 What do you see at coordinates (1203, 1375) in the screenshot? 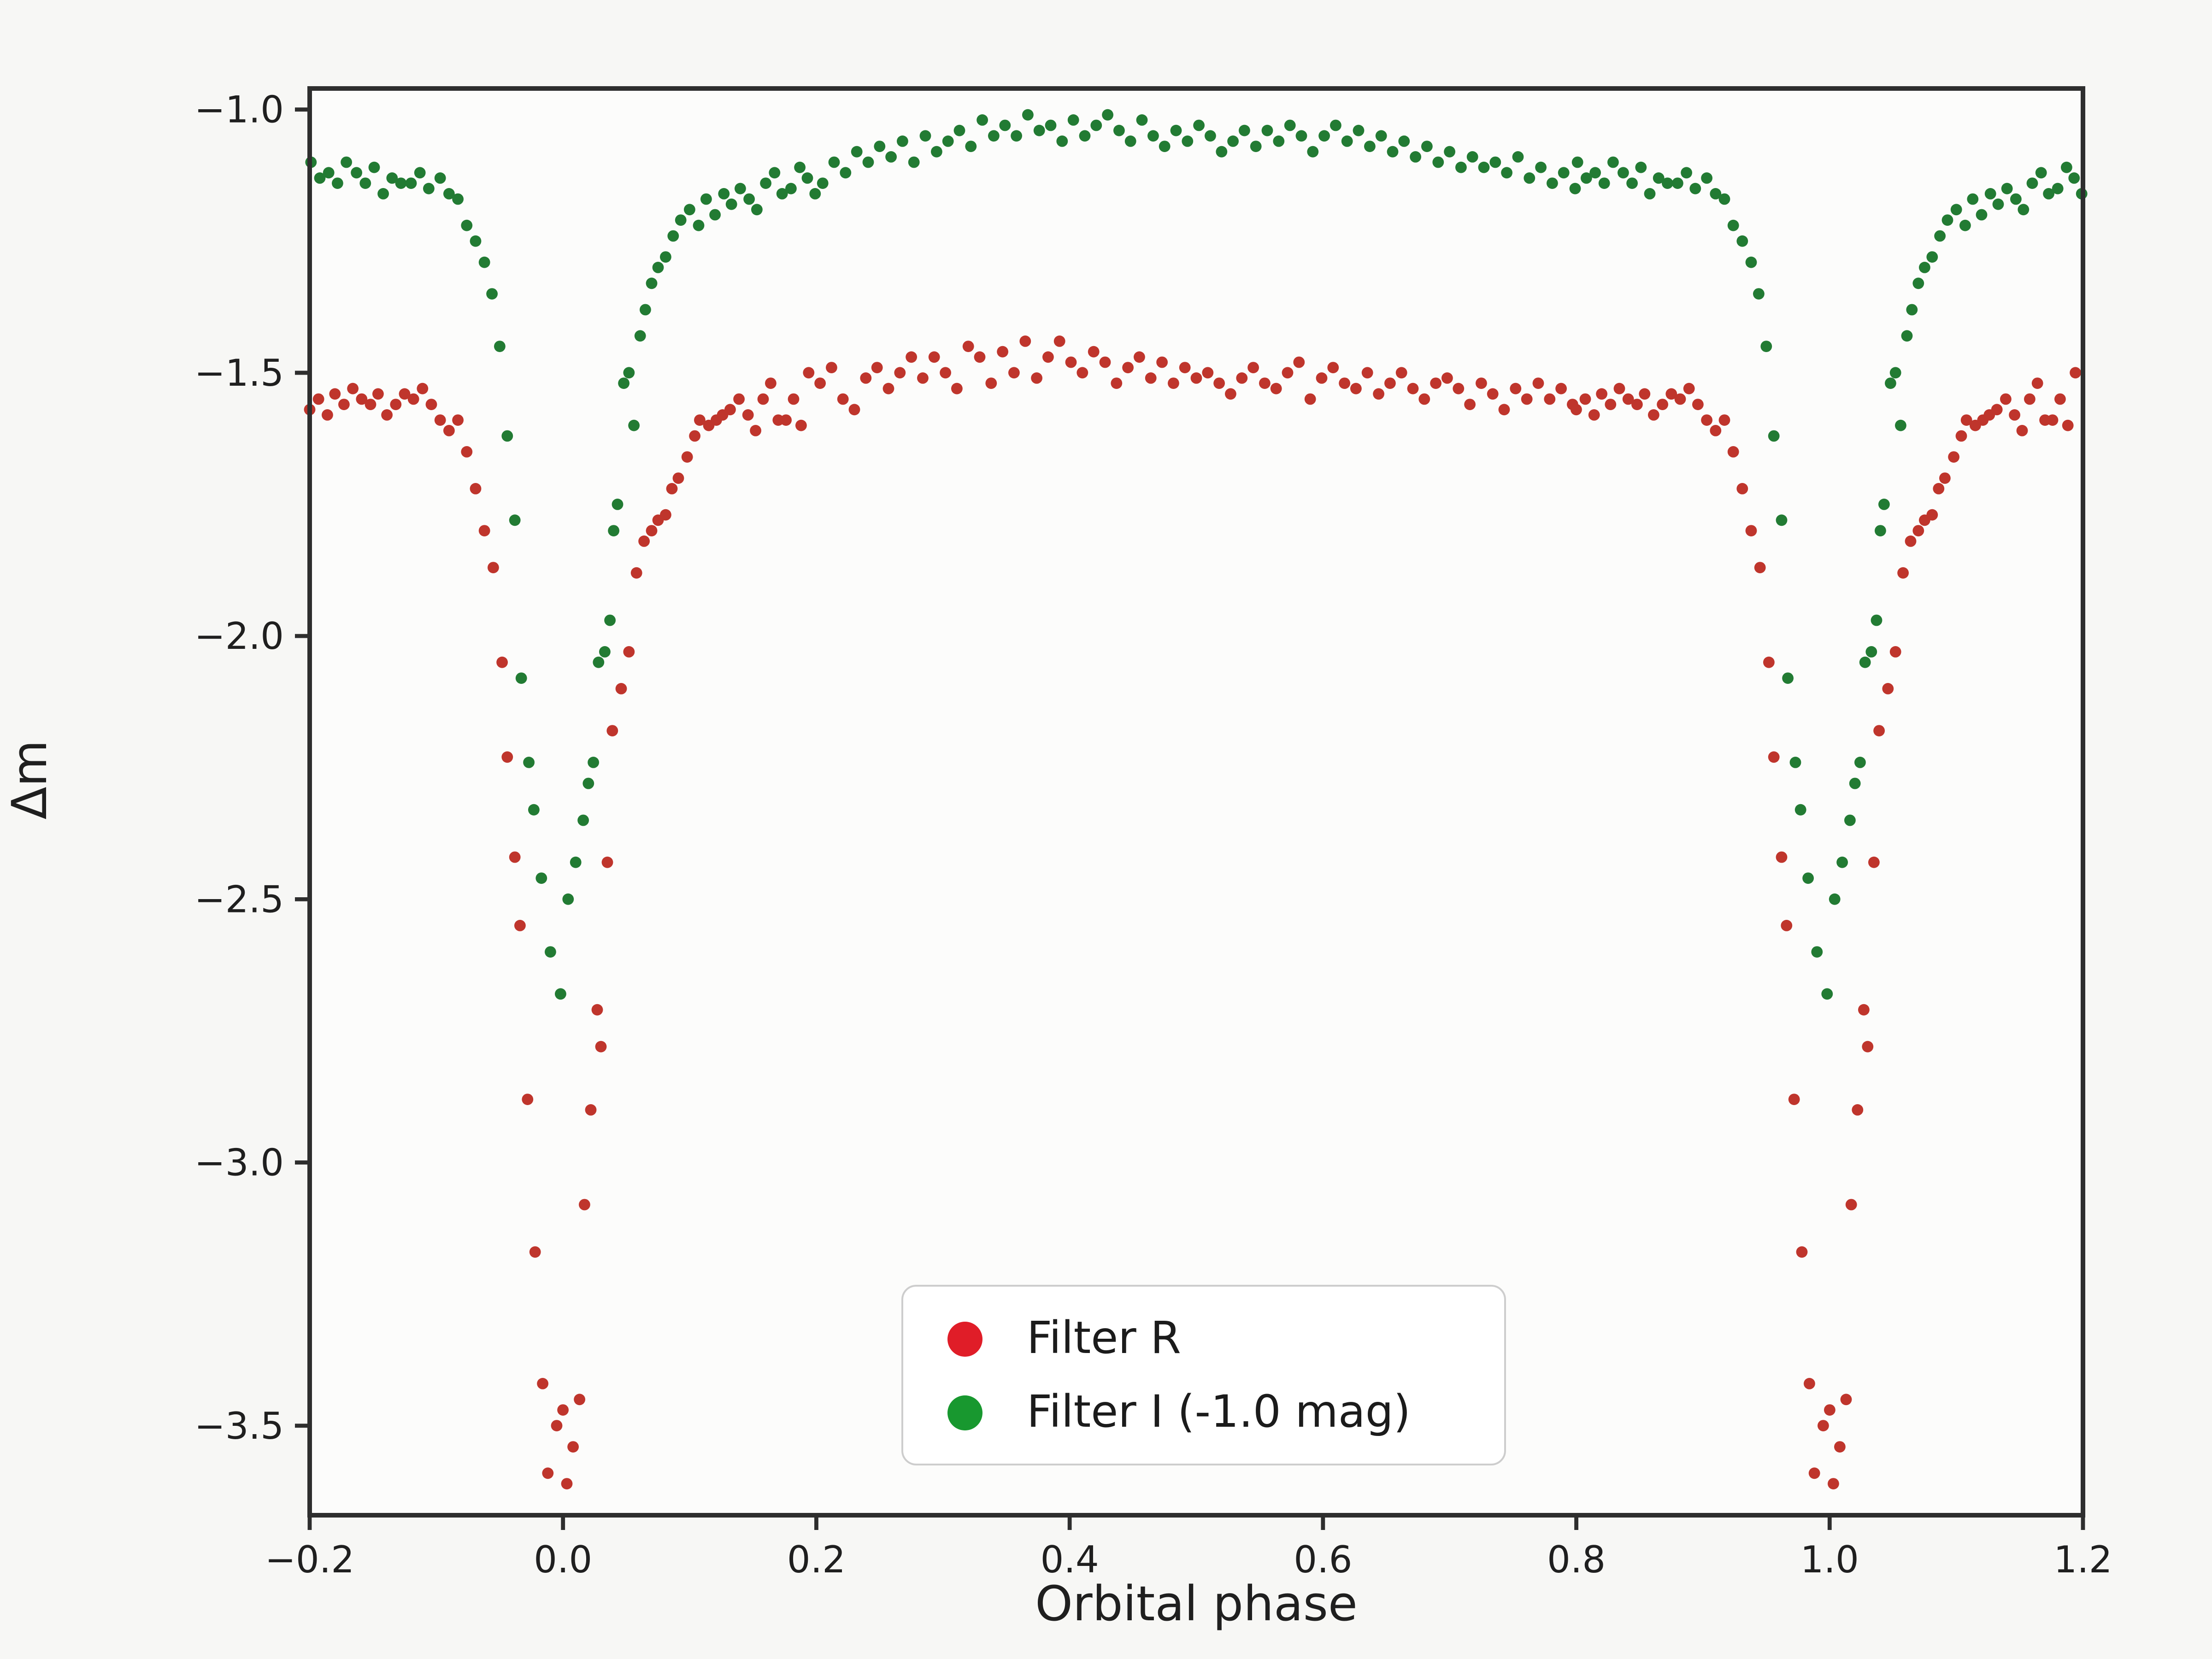
I see `legend: Filter R Filter I (-1.0 mag)` at bounding box center [1203, 1375].